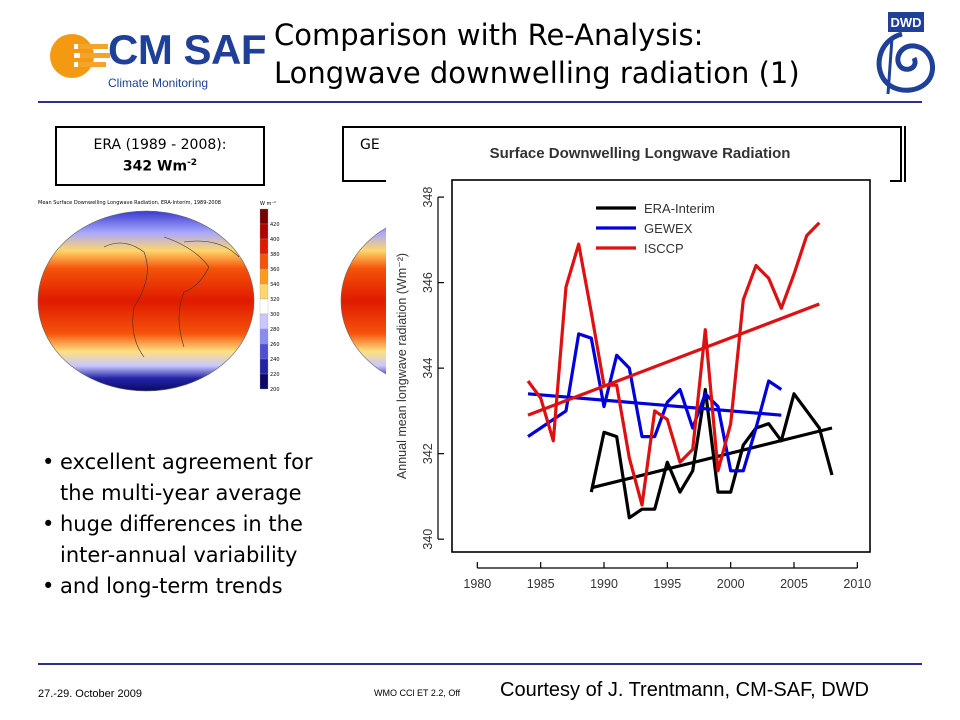 The width and height of the screenshot is (960, 720). What do you see at coordinates (901, 154) in the screenshot?
I see `box-bracket` at bounding box center [901, 154].